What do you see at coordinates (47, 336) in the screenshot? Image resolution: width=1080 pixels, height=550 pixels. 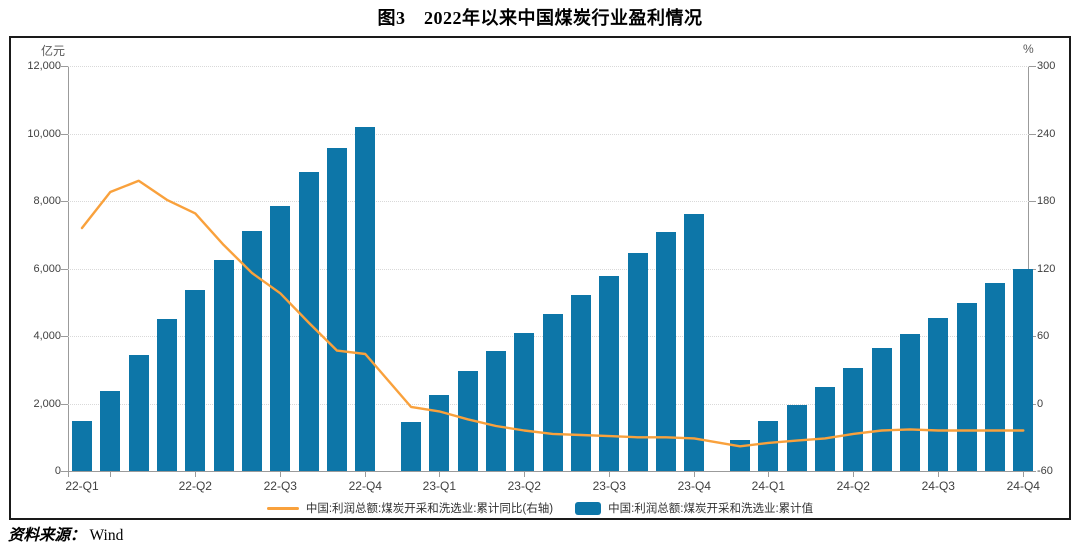 I see `left-axis-tick-label: 4,000` at bounding box center [47, 336].